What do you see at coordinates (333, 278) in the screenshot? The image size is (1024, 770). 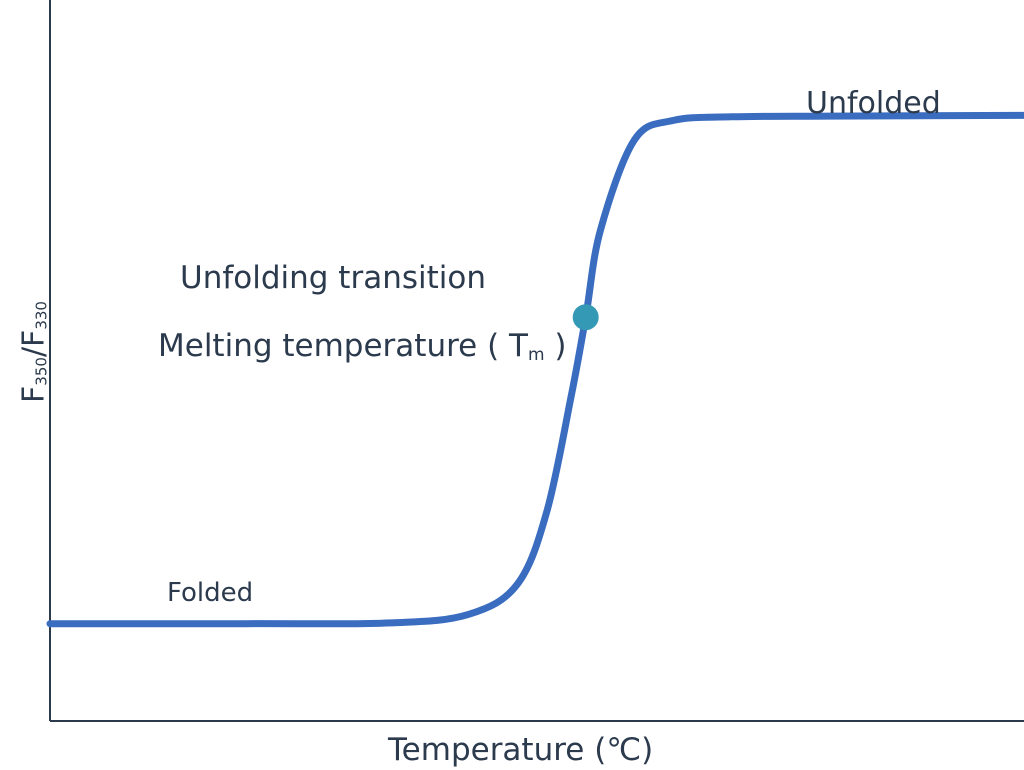 I see `unfolding-transition-label: Unfolding transition` at bounding box center [333, 278].